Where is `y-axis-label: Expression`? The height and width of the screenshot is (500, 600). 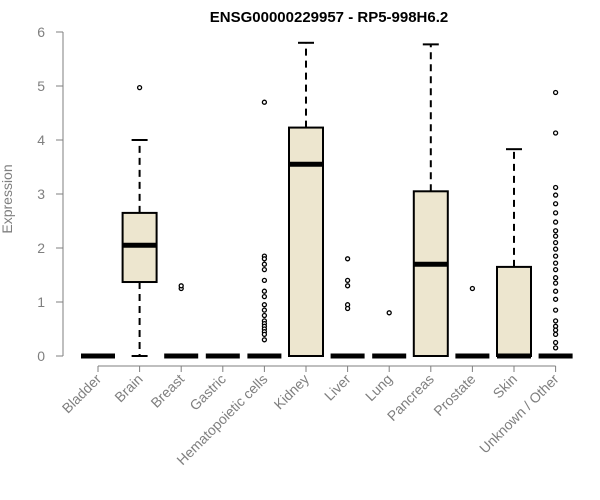
y-axis-label: Expression is located at coordinates (7, 198).